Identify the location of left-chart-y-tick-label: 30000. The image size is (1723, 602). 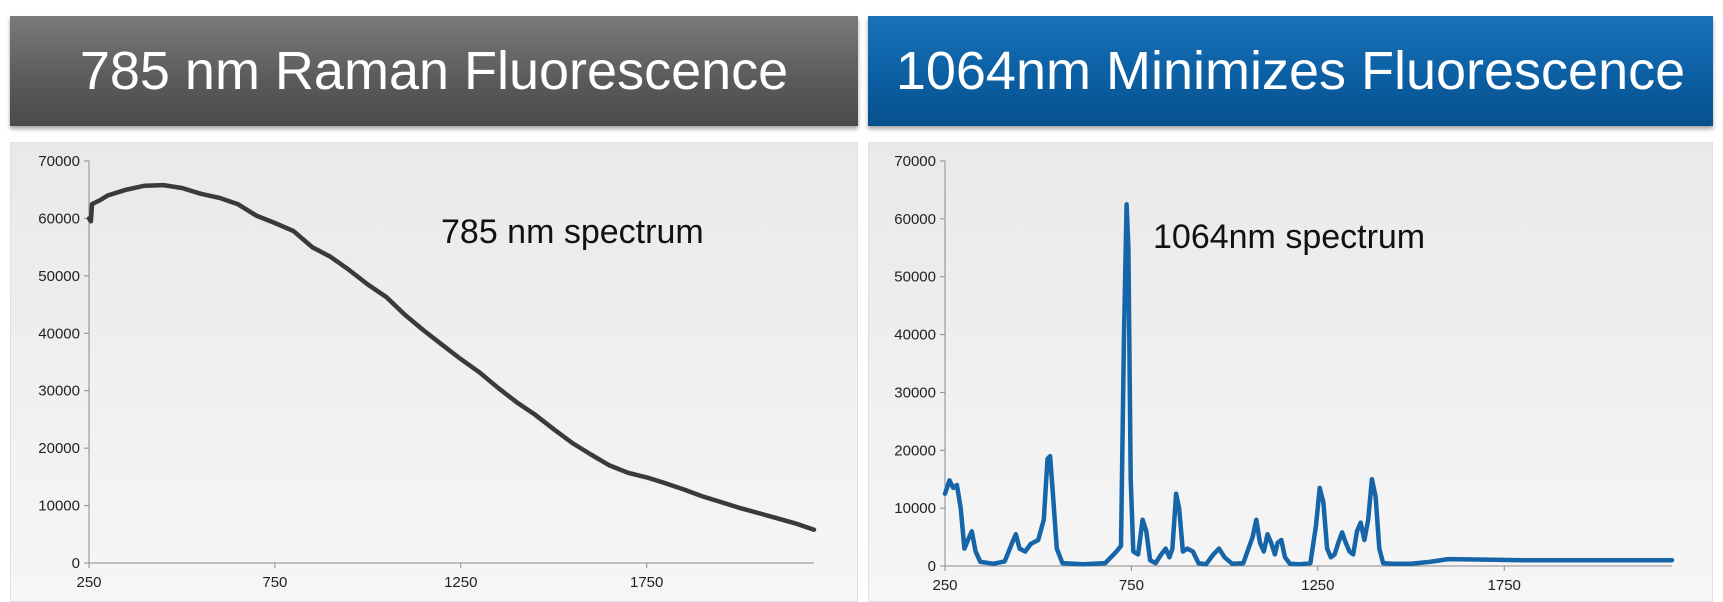
(59, 391).